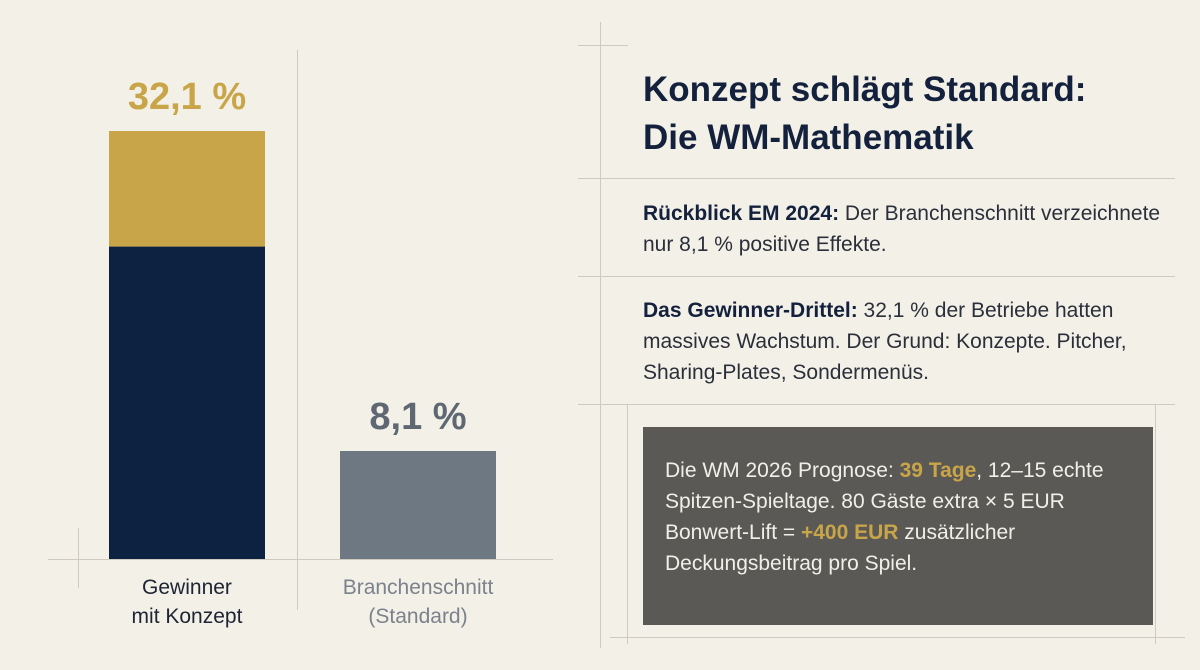  I want to click on guide-line-box-bottom, so click(897, 637).